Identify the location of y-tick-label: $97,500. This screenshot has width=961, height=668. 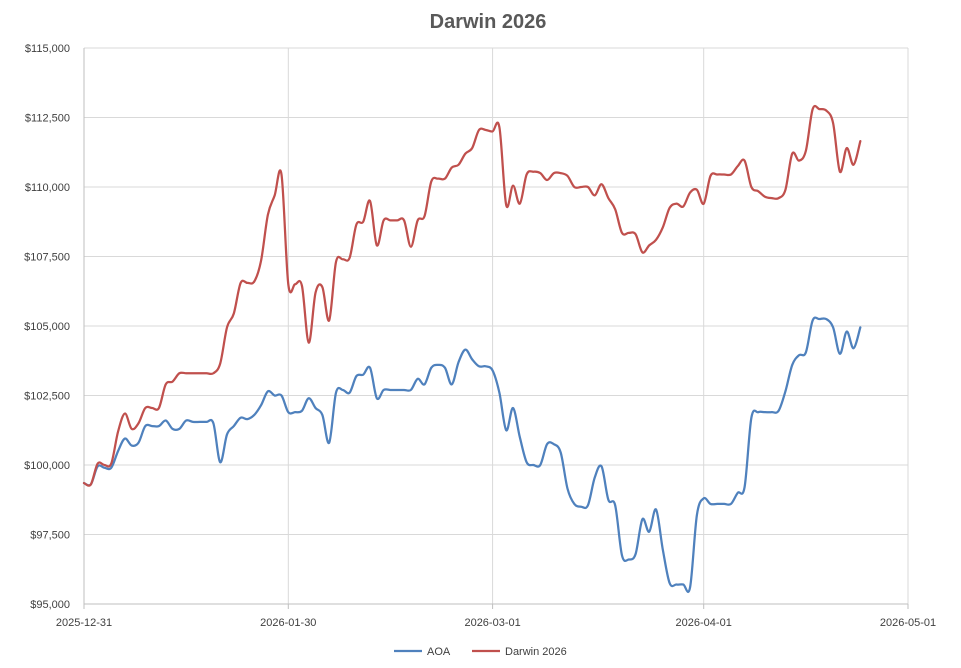
(50, 536).